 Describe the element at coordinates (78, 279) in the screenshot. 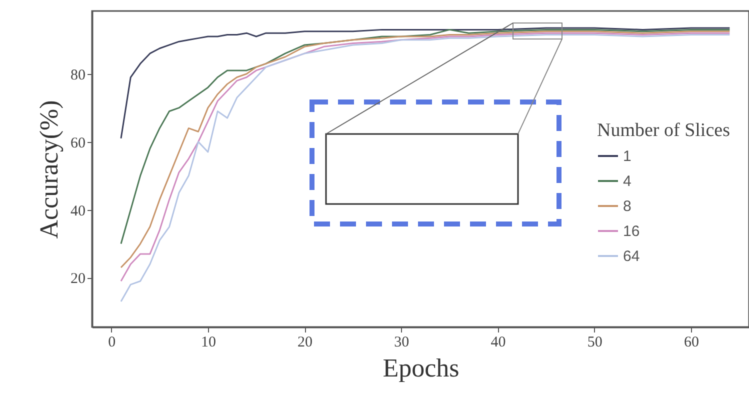

I see `y-tick-label: 20` at that location.